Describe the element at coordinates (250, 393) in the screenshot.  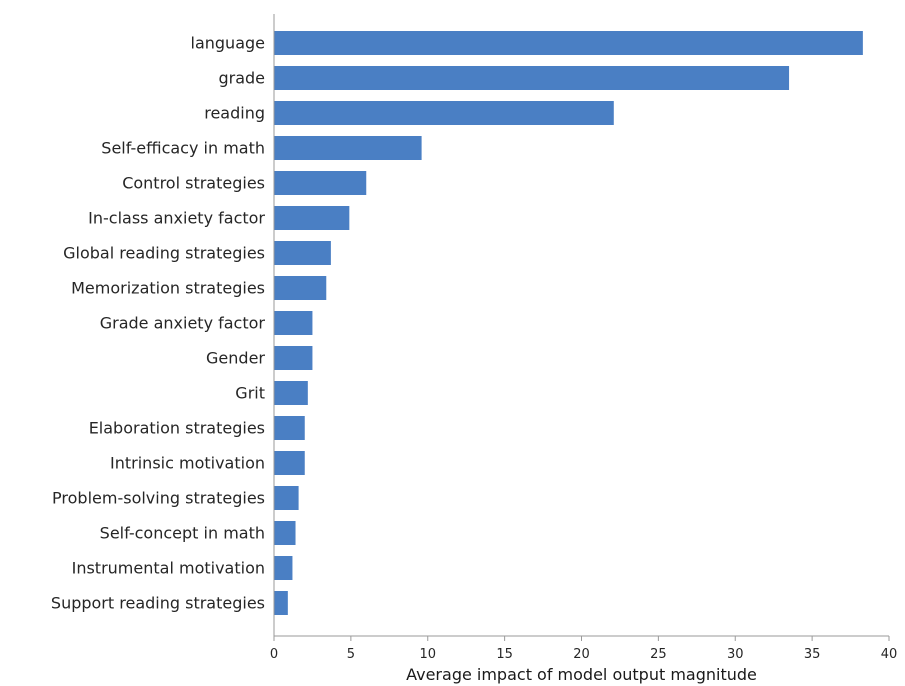
I see `category-label: Grit` at that location.